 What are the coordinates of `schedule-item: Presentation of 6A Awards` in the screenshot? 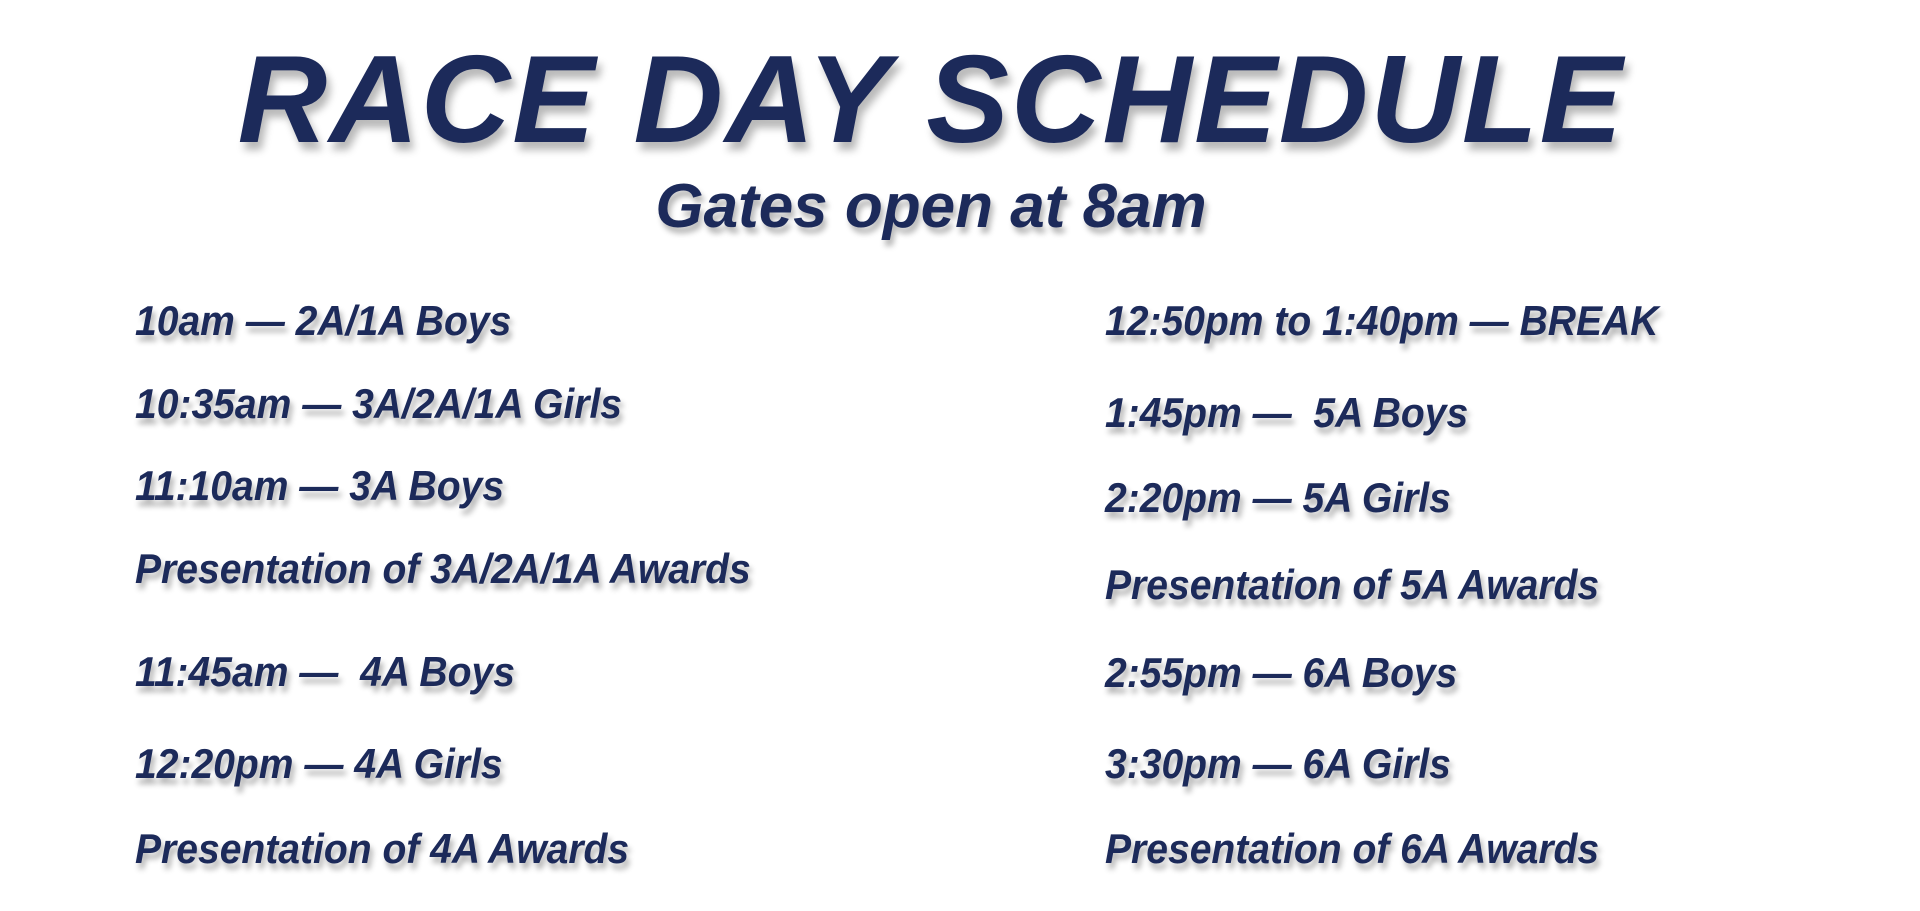 It's located at (1352, 848).